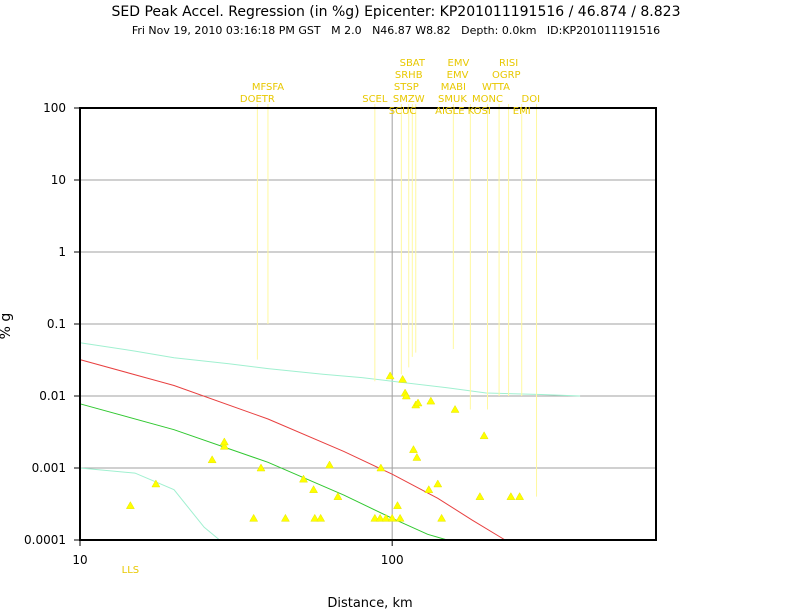 The height and width of the screenshot is (612, 792). I want to click on station-label: KOSI, so click(479, 111).